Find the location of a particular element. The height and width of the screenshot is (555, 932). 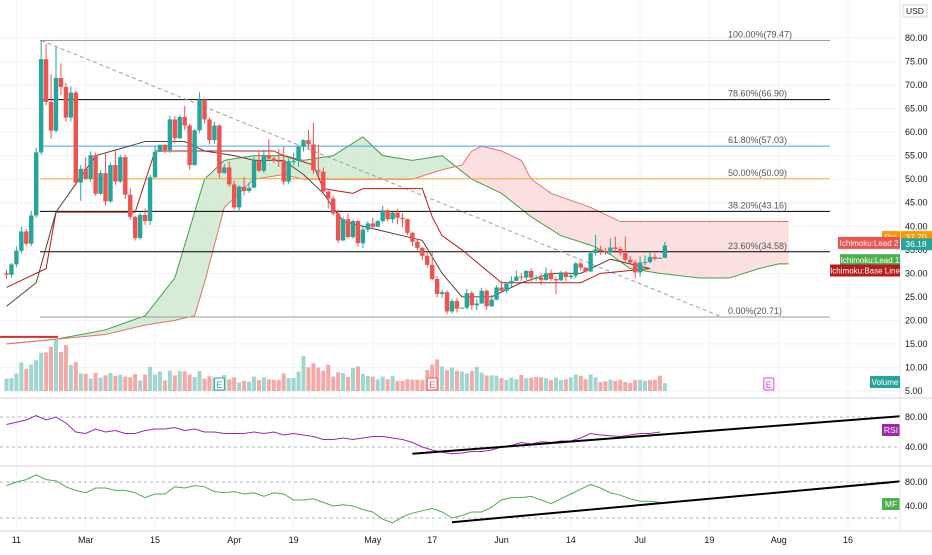

price-tick: 25.00 is located at coordinates (916, 297).